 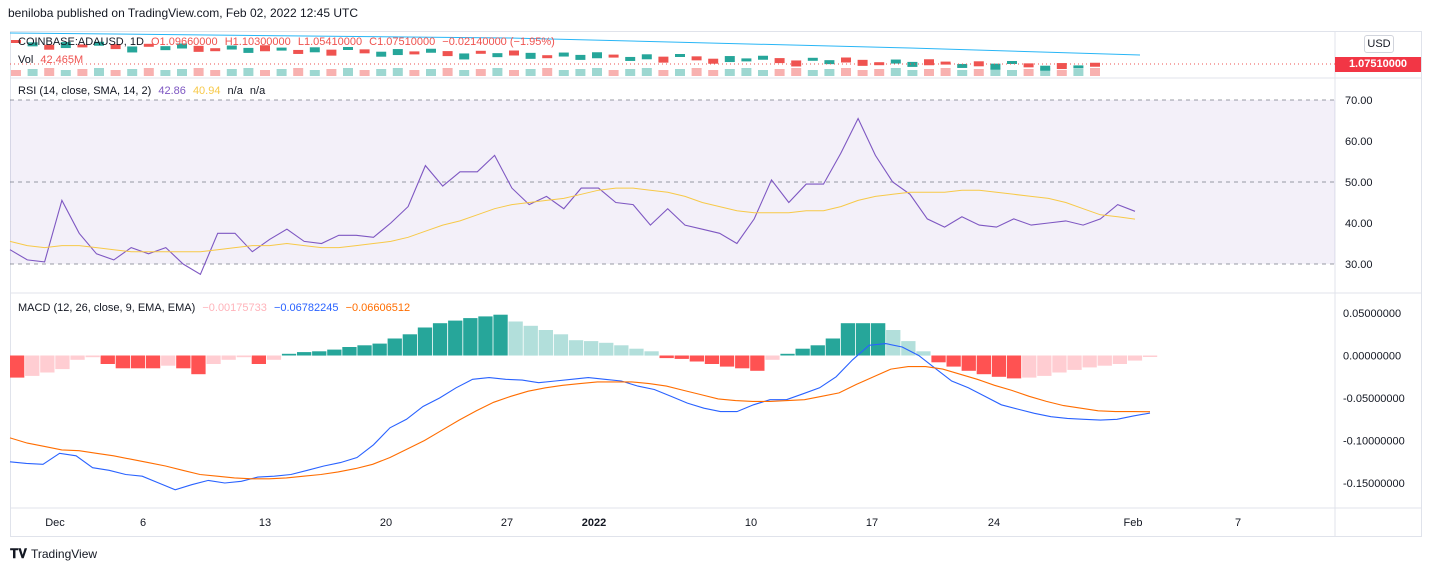 What do you see at coordinates (234, 308) in the screenshot?
I see `macd-hist-value: −0.00175733` at bounding box center [234, 308].